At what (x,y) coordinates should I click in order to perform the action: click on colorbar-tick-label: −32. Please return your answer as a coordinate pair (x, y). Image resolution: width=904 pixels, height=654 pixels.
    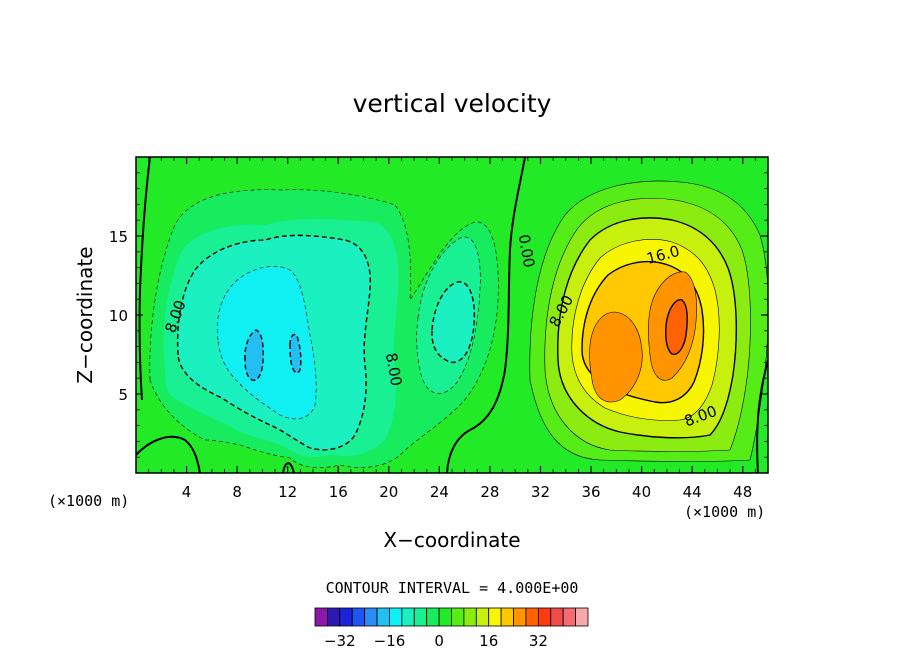
    Looking at the image, I should click on (340, 641).